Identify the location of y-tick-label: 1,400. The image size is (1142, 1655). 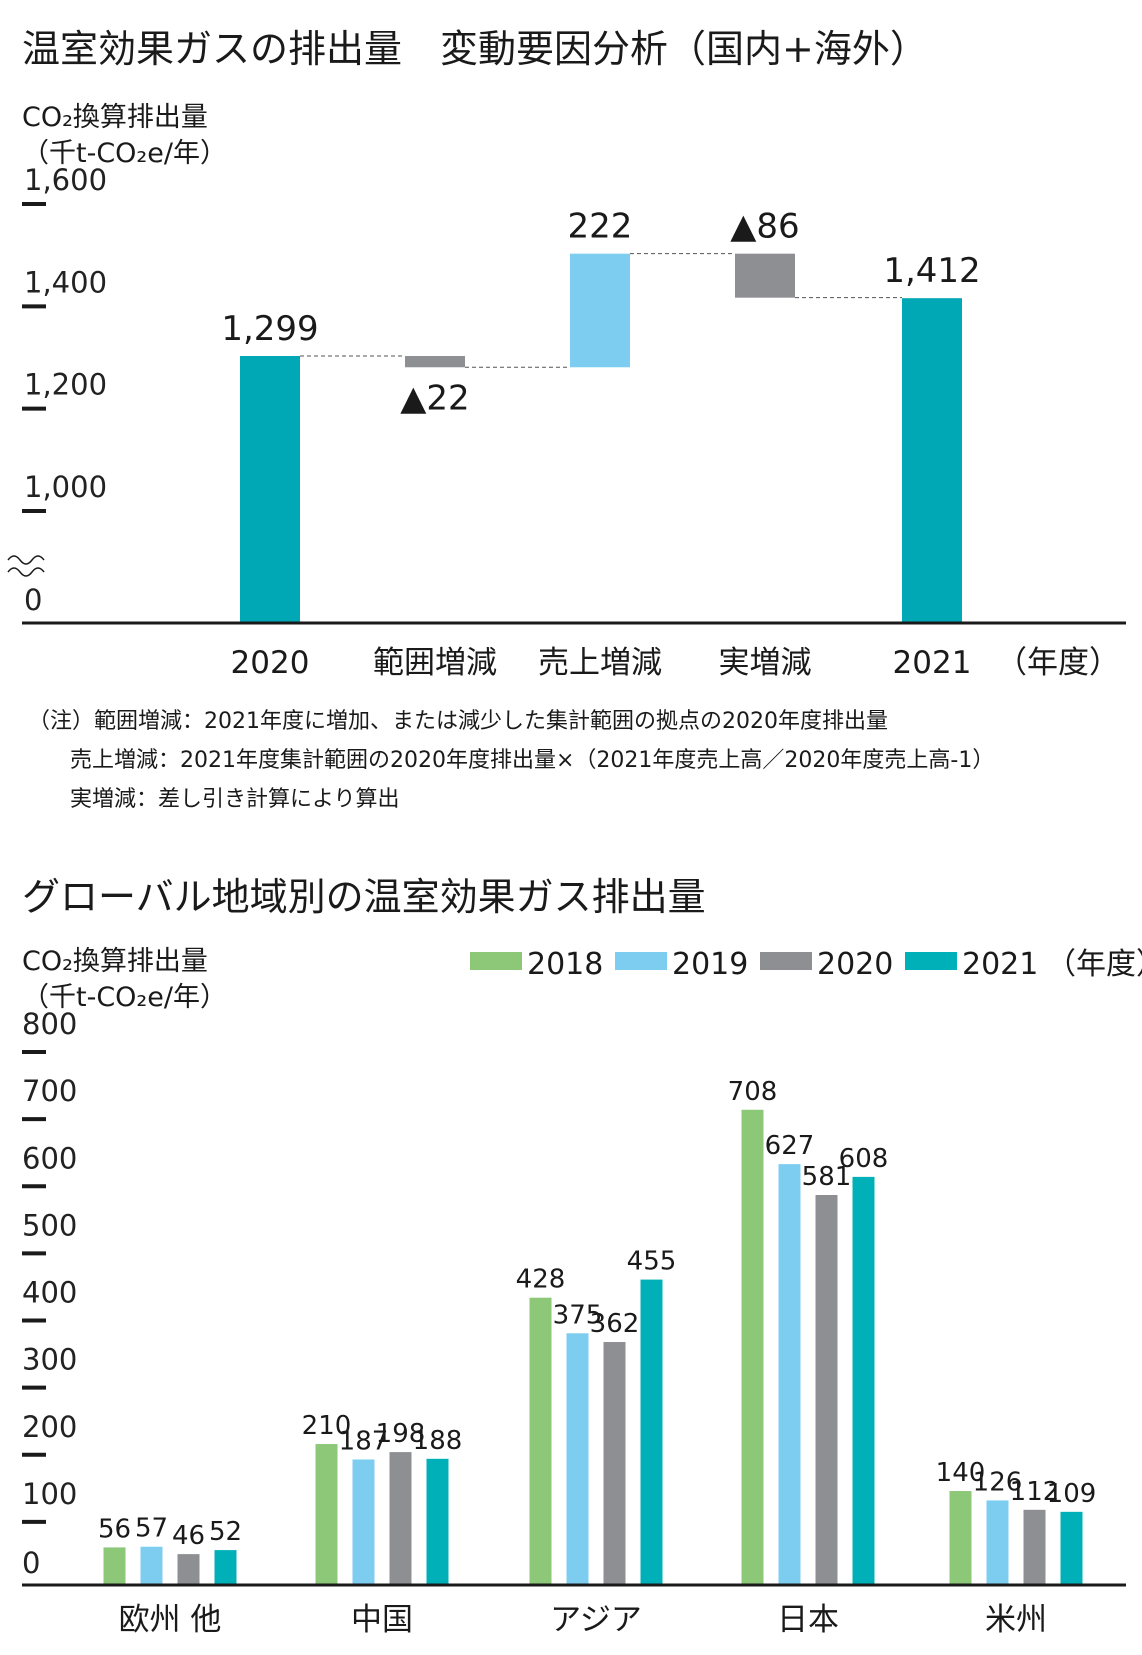
(65, 282).